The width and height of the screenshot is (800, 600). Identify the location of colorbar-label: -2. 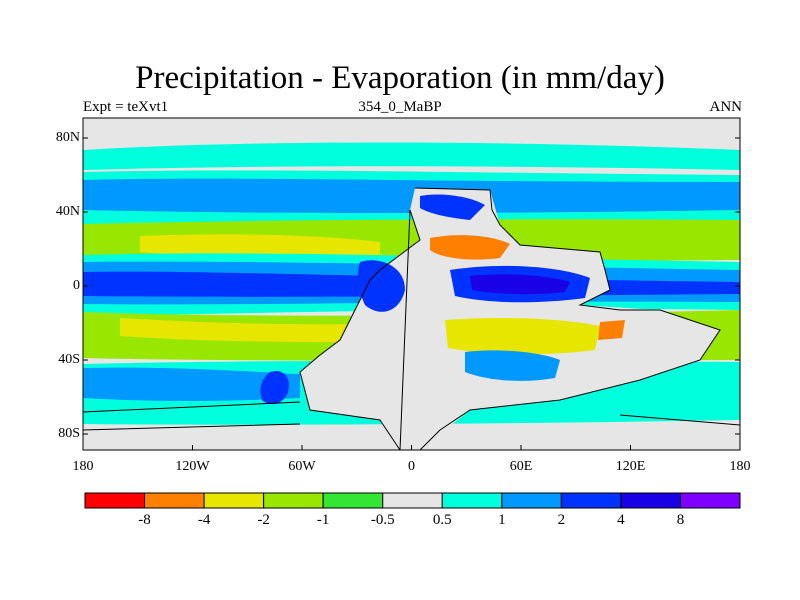
(263, 520).